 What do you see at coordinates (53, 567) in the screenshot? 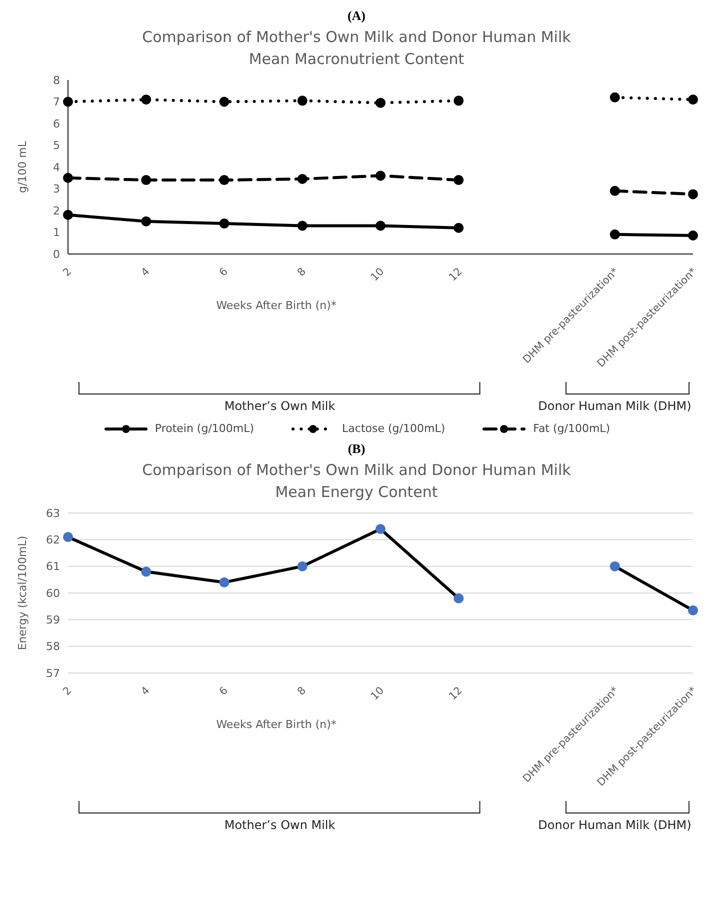
I see `y-tick-label: 61` at bounding box center [53, 567].